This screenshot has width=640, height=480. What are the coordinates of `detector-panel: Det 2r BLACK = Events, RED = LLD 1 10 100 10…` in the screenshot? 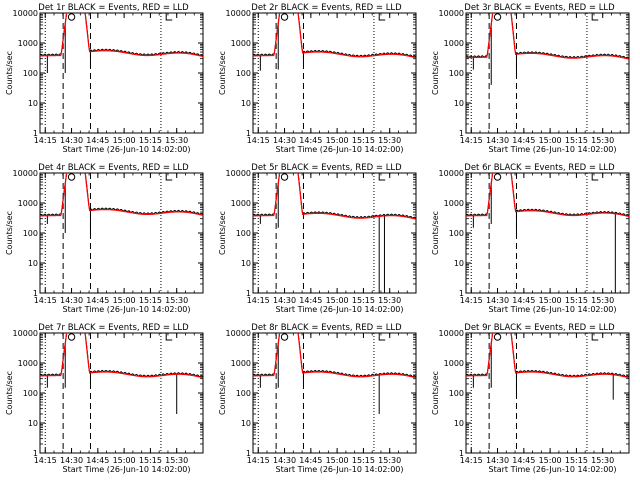 It's located at (319, 80).